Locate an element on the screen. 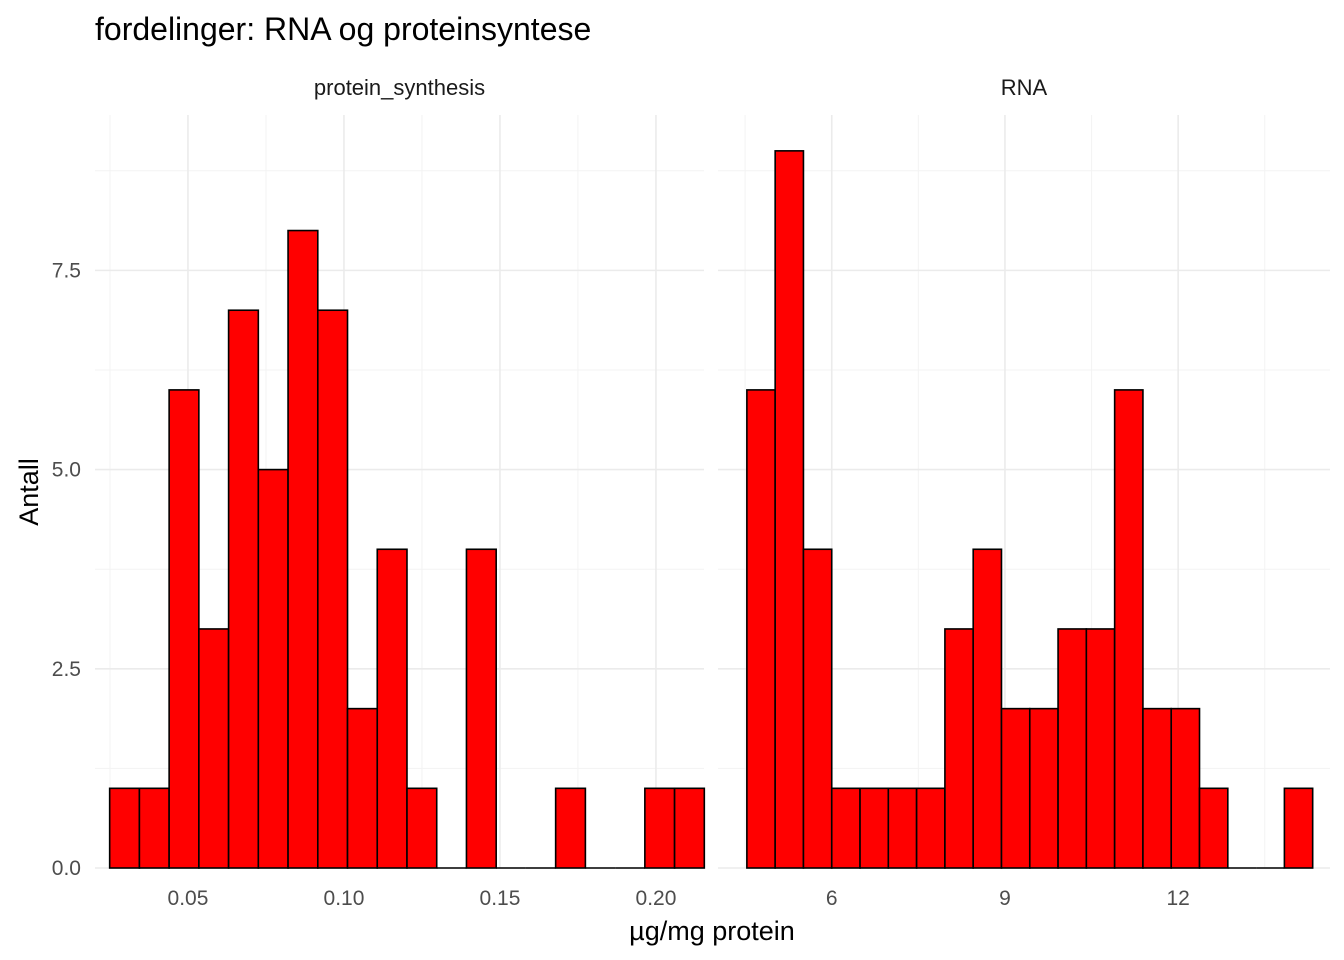  facet-strip-label: RNA is located at coordinates (1024, 87).